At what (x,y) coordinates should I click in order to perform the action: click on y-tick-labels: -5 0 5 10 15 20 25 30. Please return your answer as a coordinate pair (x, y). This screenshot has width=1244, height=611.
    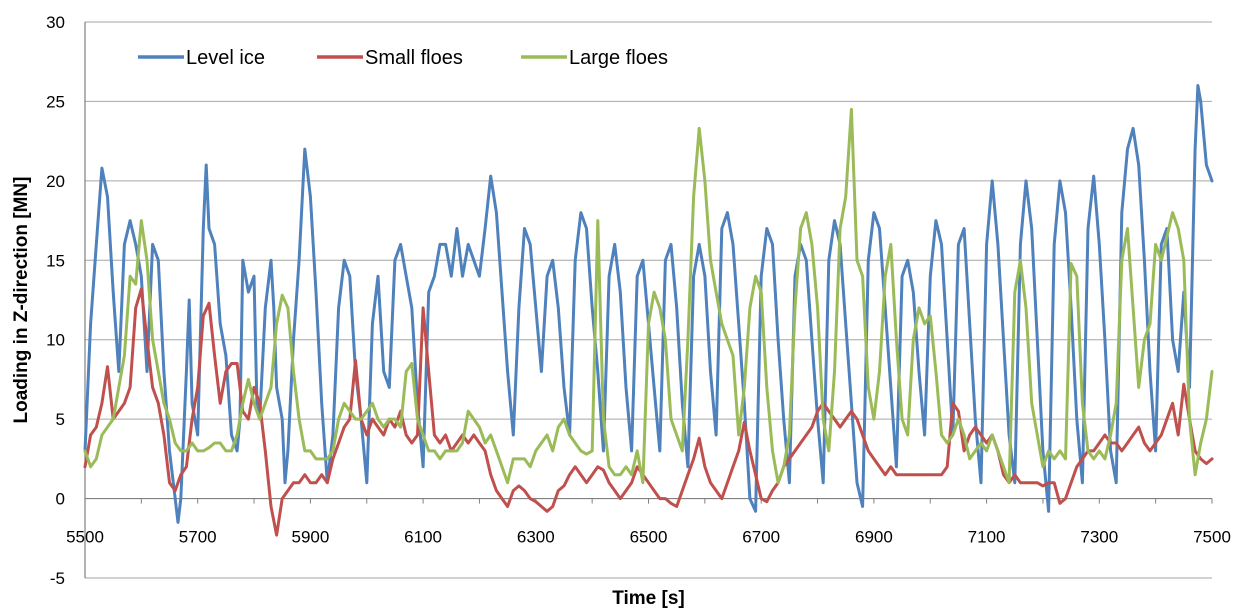
    Looking at the image, I should click on (55, 300).